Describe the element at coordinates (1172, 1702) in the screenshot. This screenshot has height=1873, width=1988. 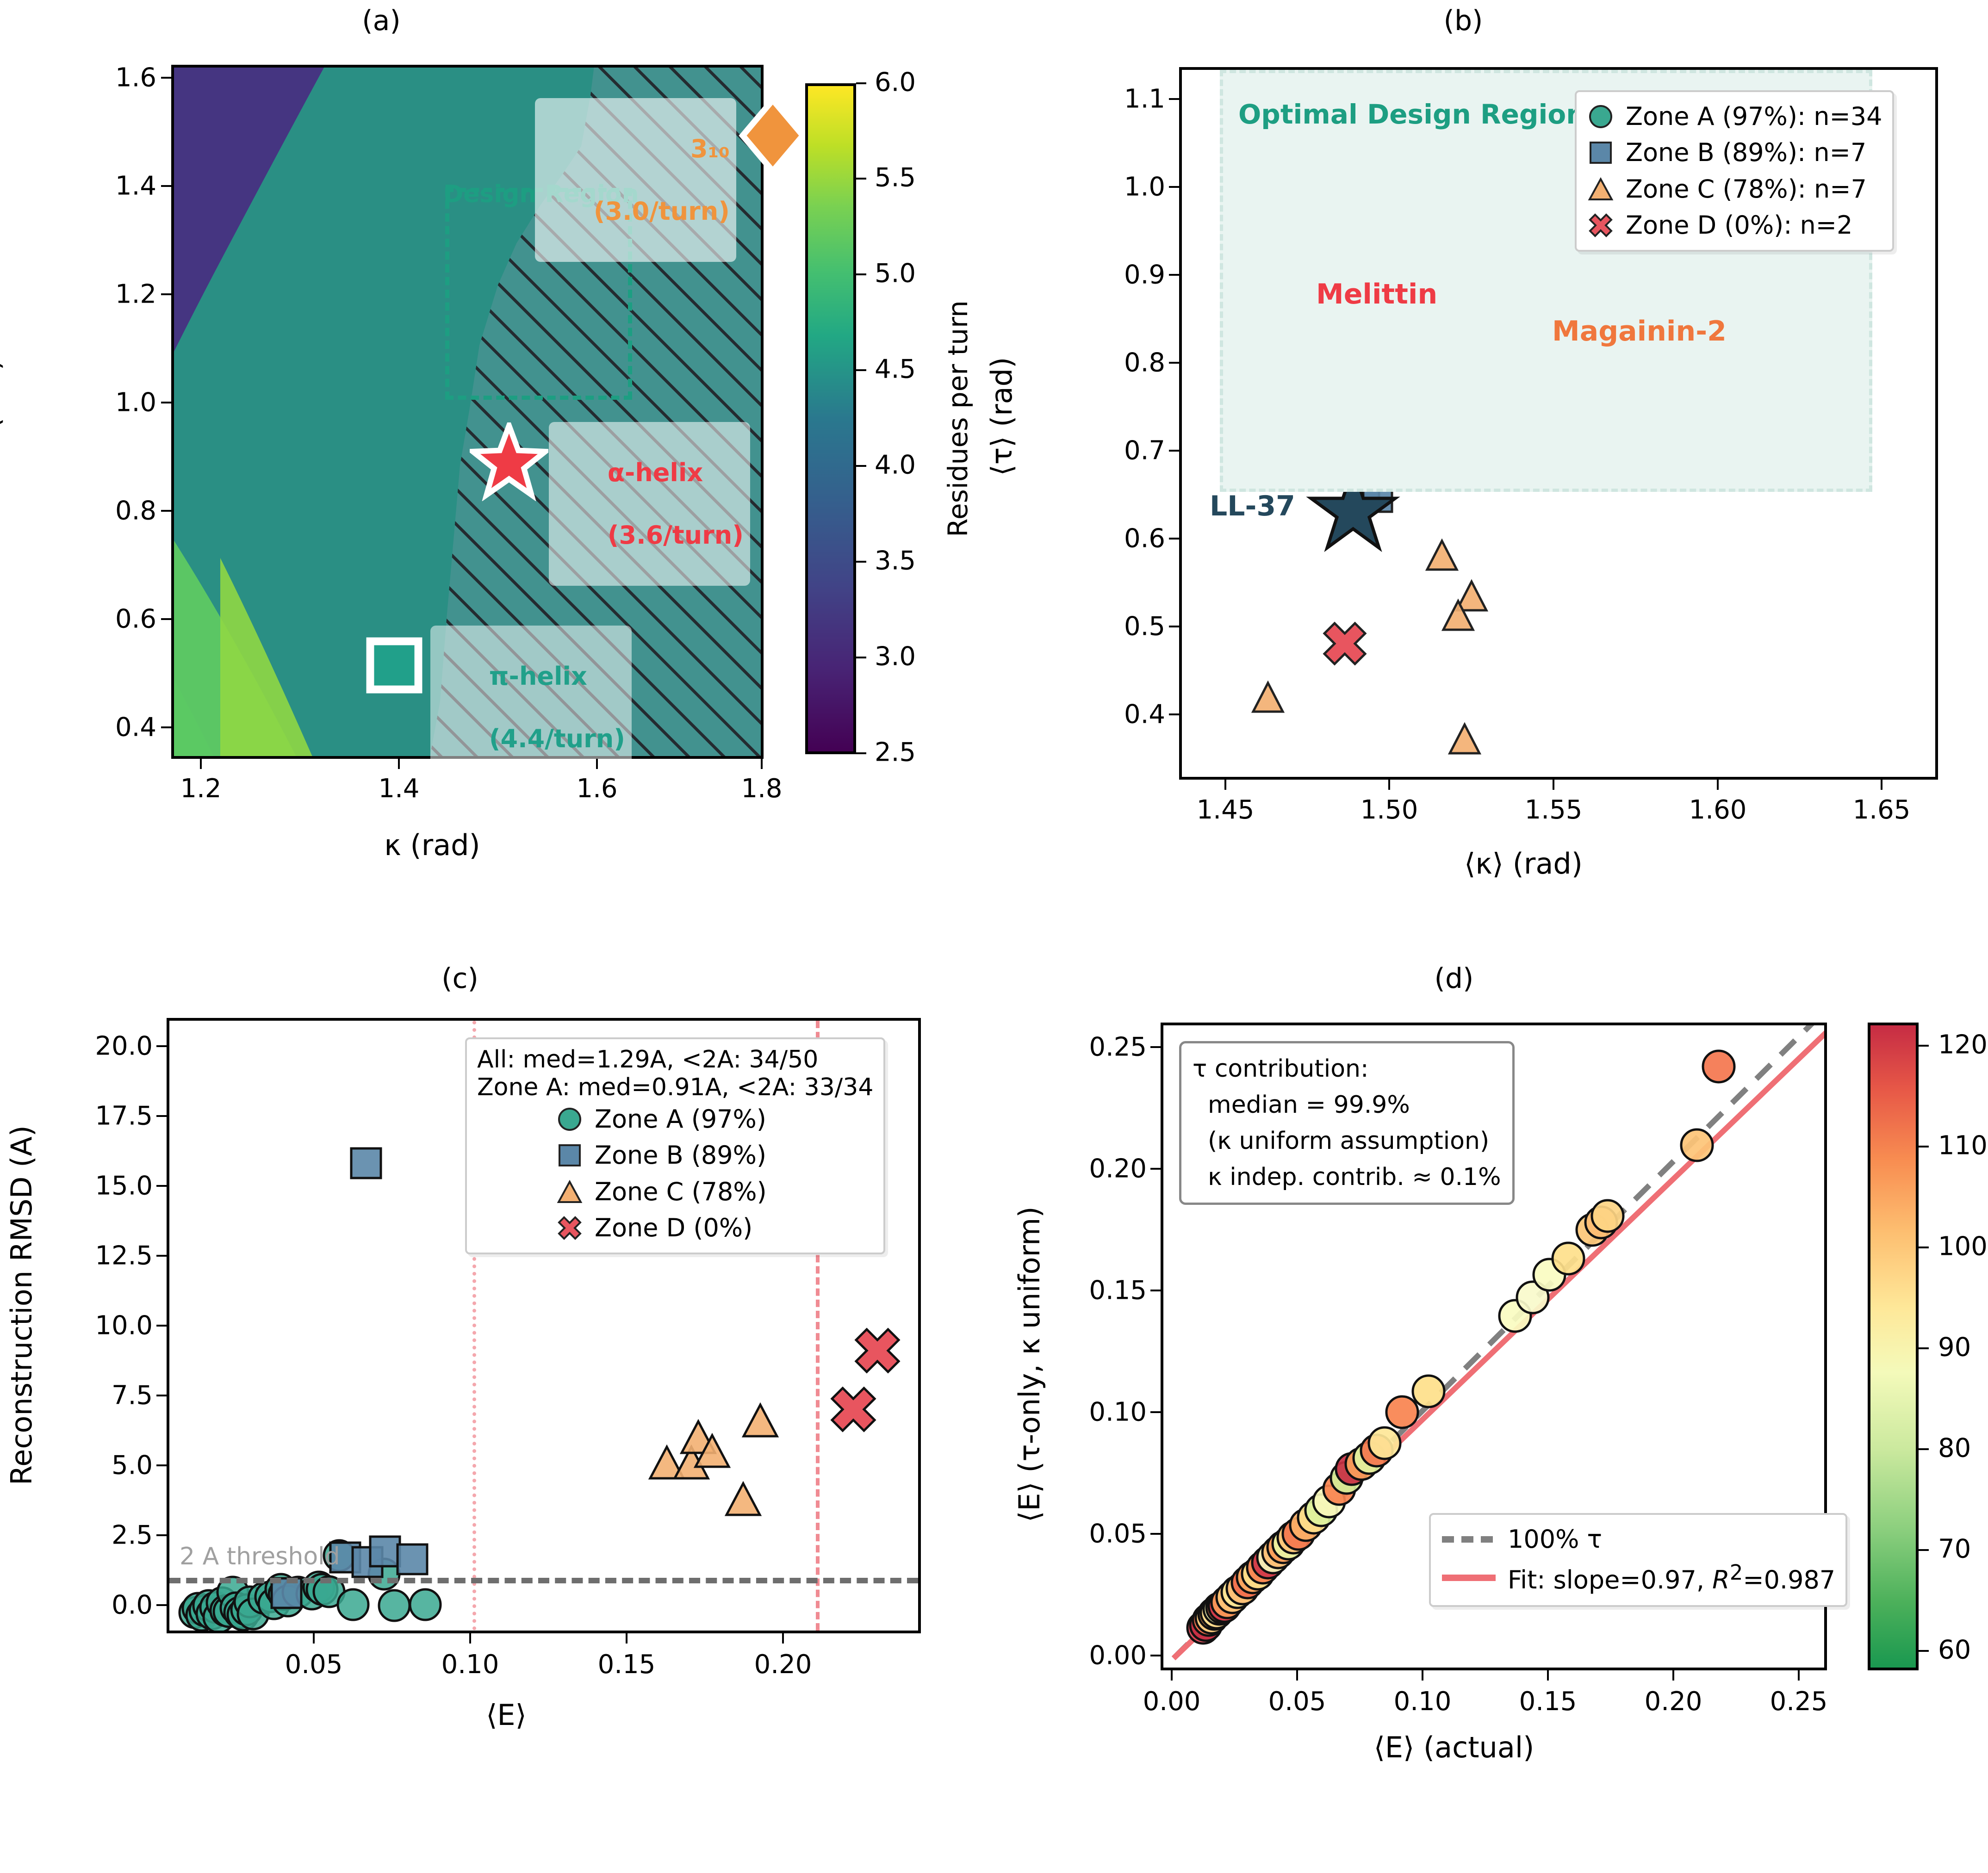
I see `panel-d-xticklabel-0: 0.00` at that location.